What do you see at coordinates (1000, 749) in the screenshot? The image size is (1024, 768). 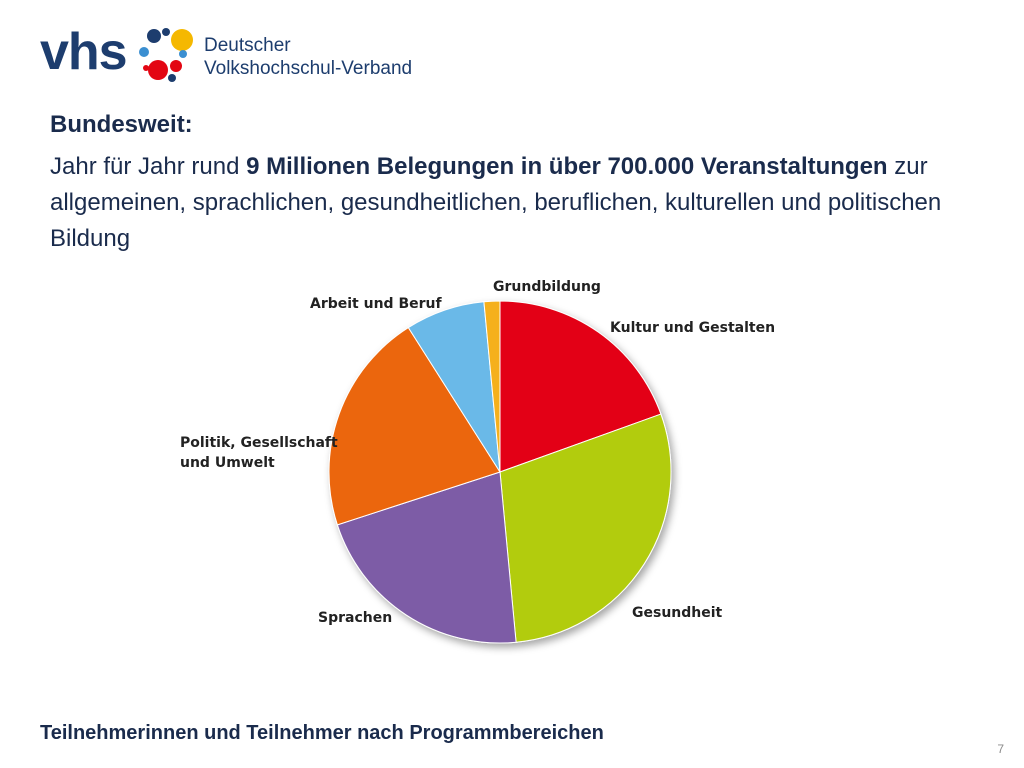 I see `page-number: 7` at bounding box center [1000, 749].